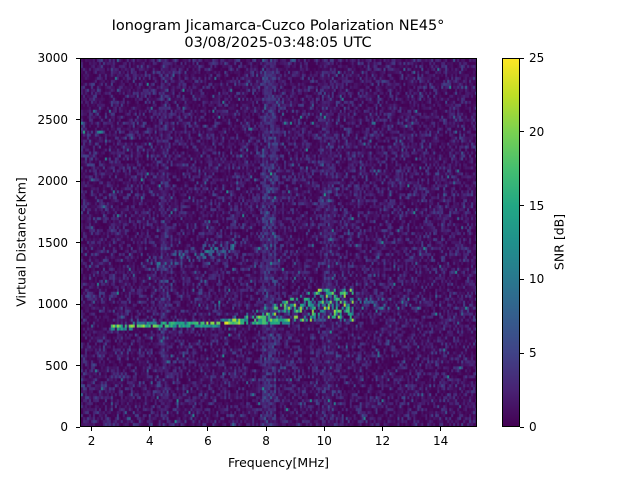 This screenshot has width=640, height=480. What do you see at coordinates (441, 441) in the screenshot?
I see `x-tick-label: 14` at bounding box center [441, 441].